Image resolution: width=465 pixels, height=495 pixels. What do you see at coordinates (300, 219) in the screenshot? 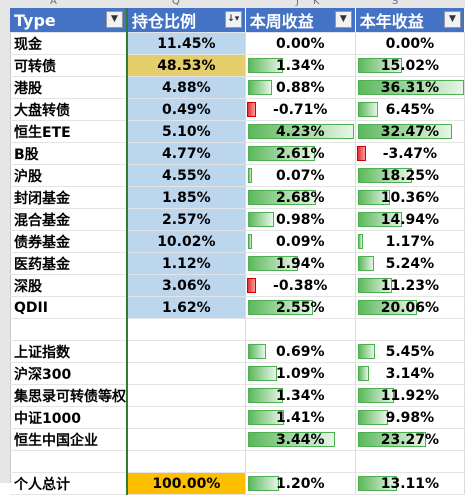
I see `week-return-cell: 0.98%` at bounding box center [300, 219].